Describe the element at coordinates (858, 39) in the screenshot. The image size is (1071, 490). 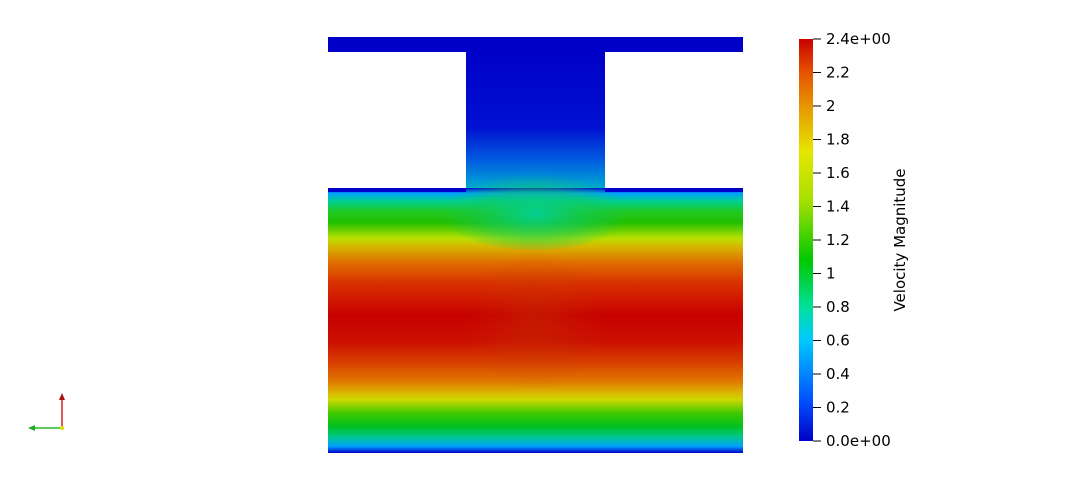
I see `colorbar-tick-label: 2.4e+00` at that location.